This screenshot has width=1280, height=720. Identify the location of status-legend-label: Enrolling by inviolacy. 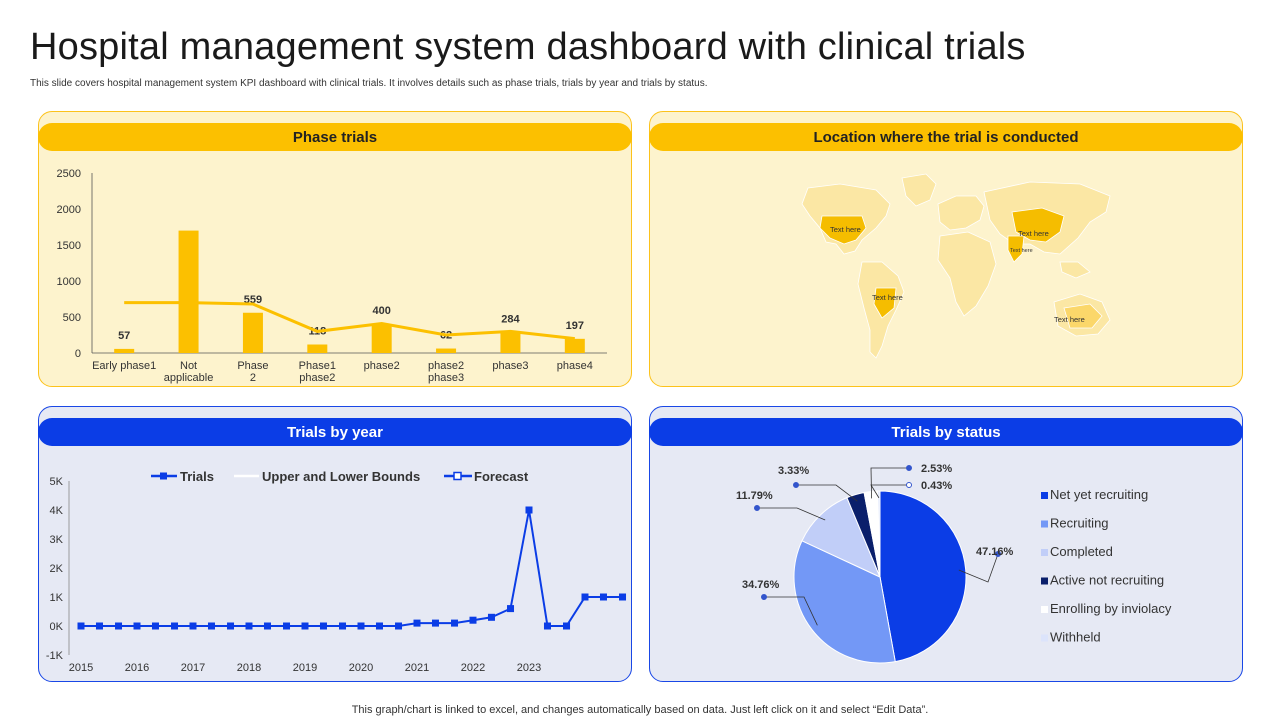
(1111, 608).